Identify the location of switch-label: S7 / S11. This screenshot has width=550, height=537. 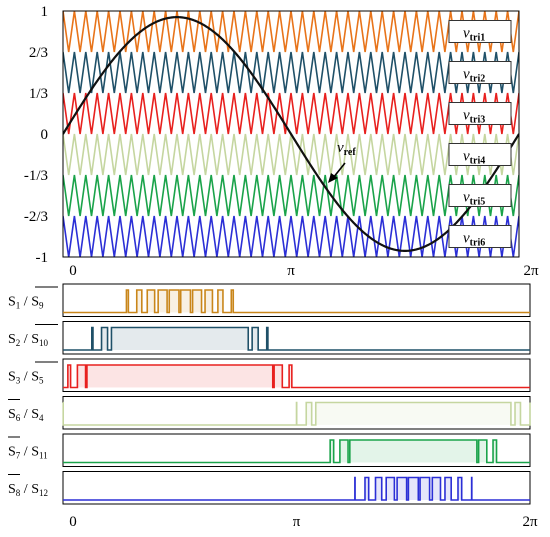
(28, 452).